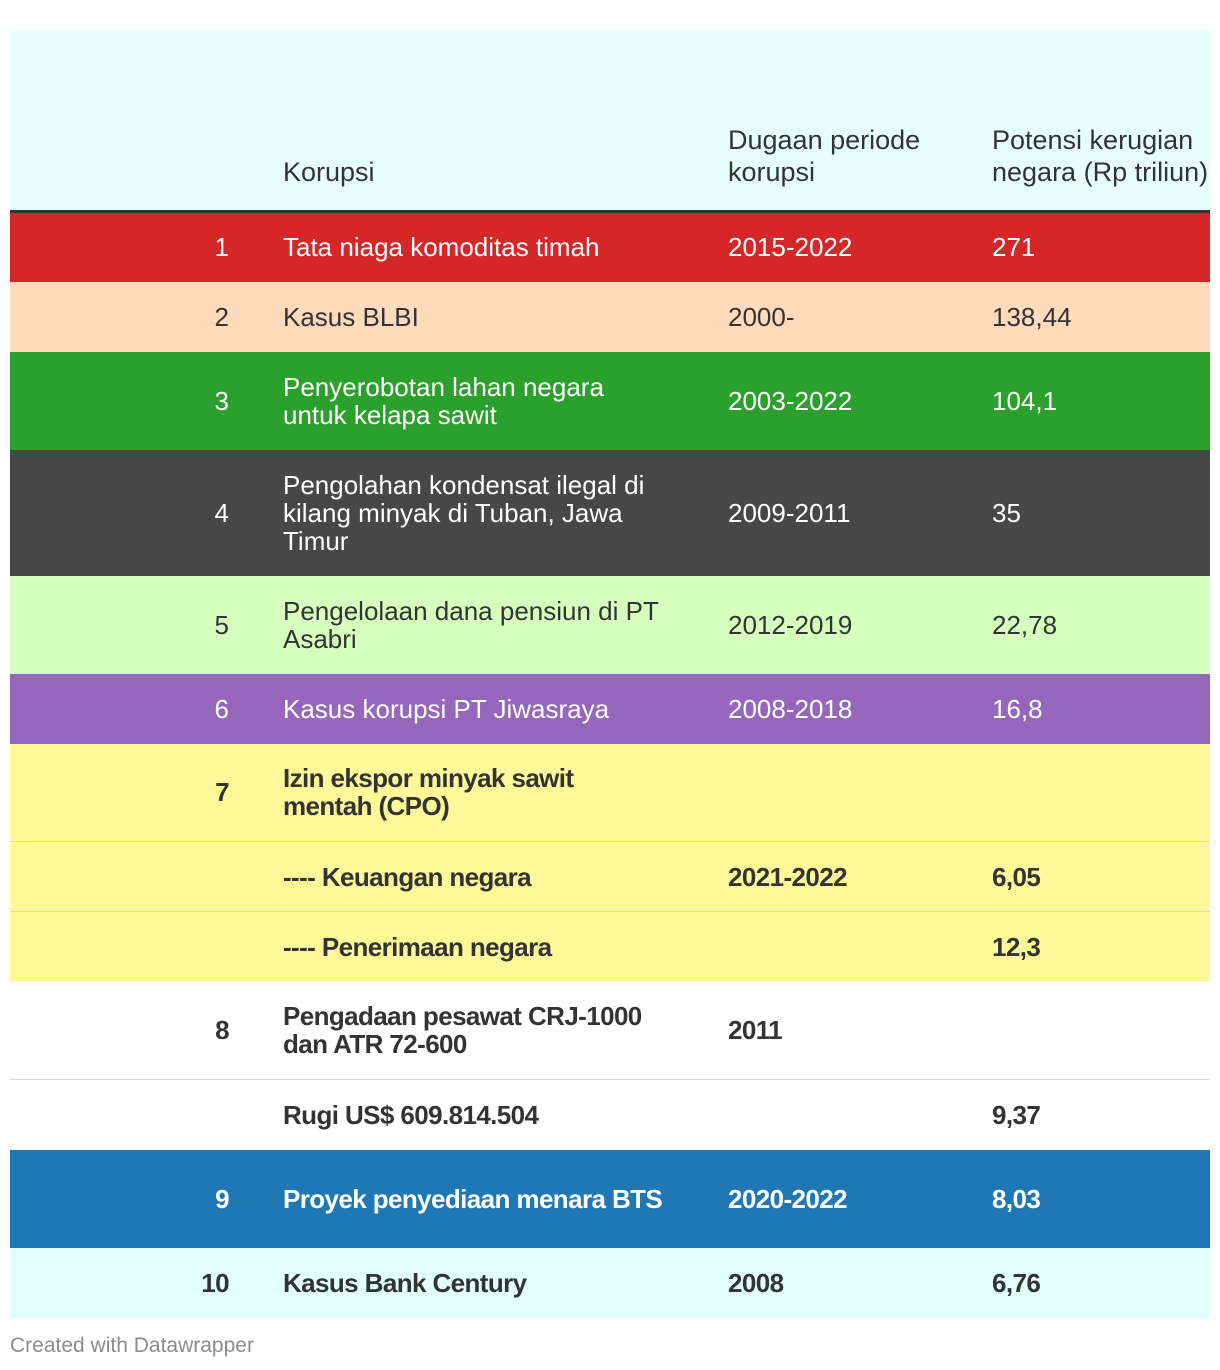 The image size is (1220, 1370). What do you see at coordinates (815, 1030) in the screenshot?
I see `cell-periode: 2011` at bounding box center [815, 1030].